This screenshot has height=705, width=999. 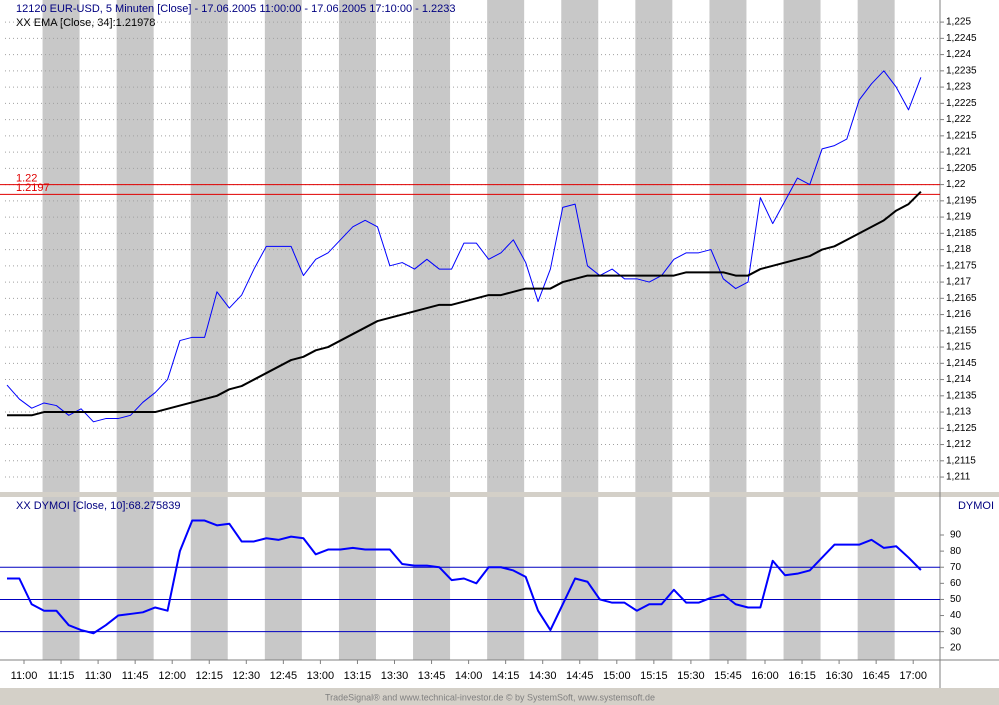 I want to click on reference-label: 1.22, so click(x=26, y=178).